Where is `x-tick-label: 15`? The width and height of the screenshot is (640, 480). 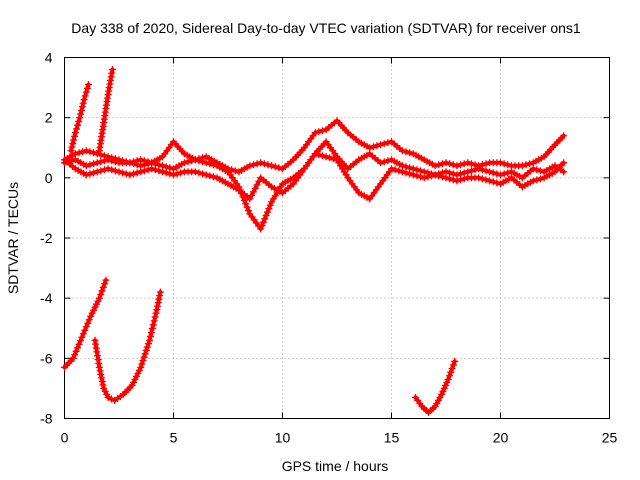
x-tick-label: 15 is located at coordinates (392, 438).